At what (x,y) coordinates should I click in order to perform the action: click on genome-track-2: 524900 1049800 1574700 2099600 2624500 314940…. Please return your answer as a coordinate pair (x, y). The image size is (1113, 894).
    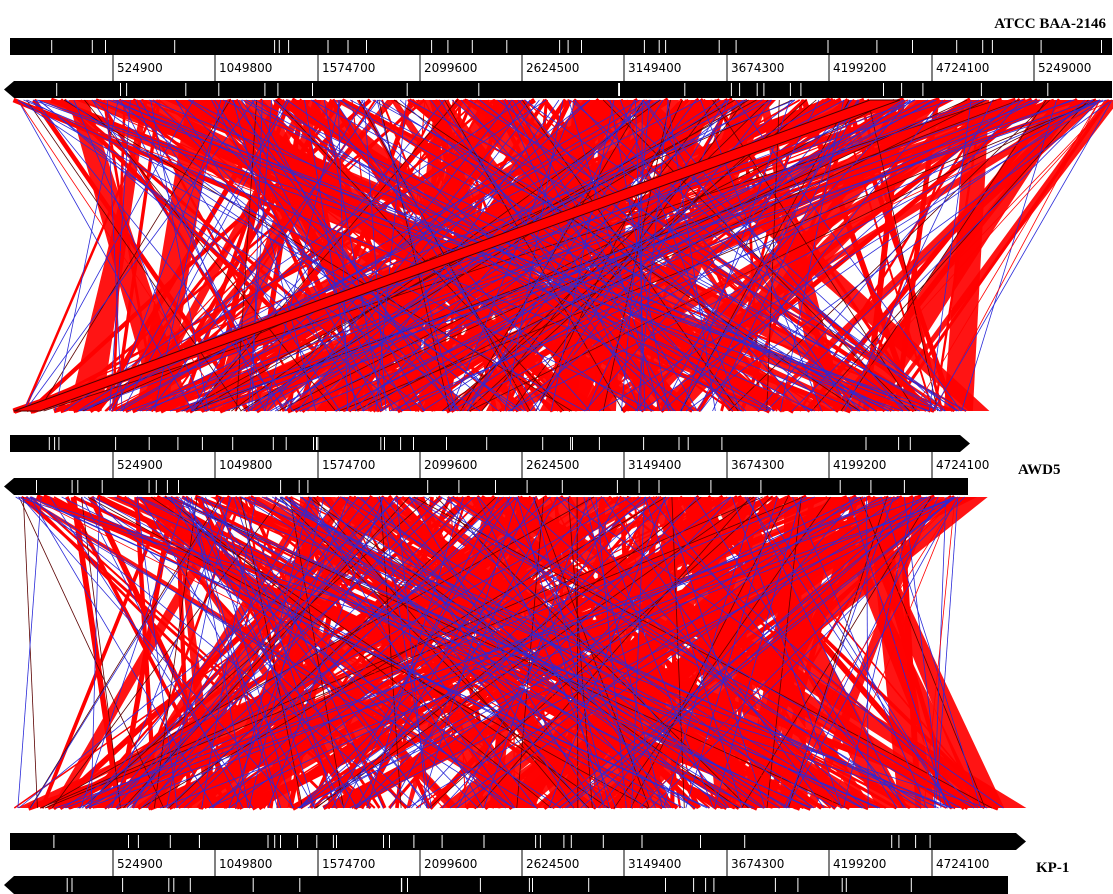
    Looking at the image, I should click on (532, 465).